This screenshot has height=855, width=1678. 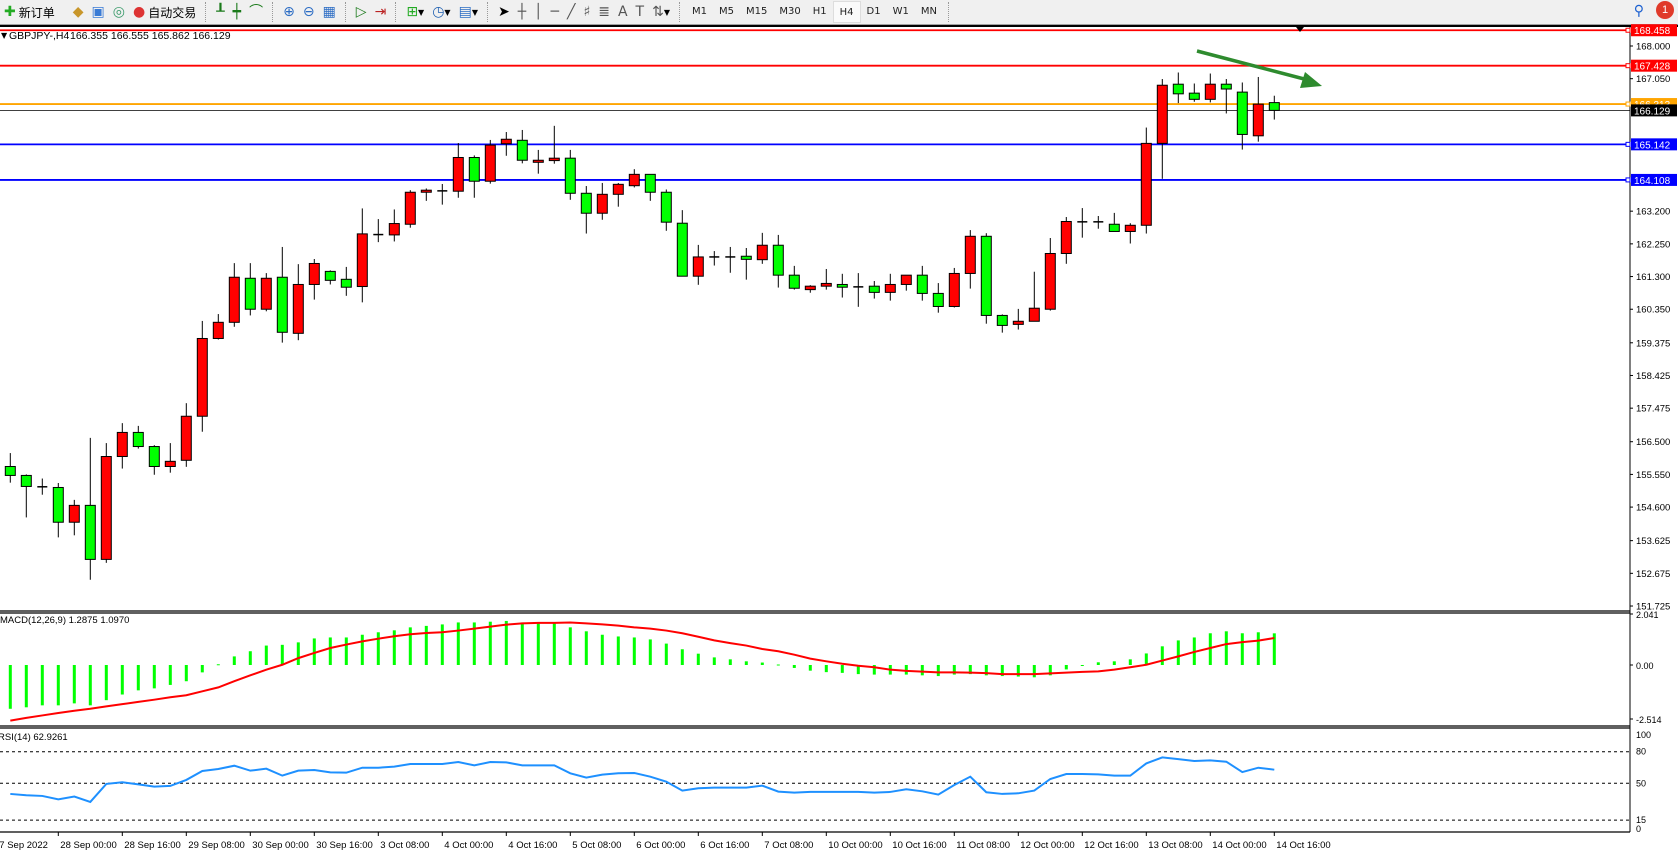 What do you see at coordinates (381, 12) in the screenshot?
I see `chart-shift-button: ⇥` at bounding box center [381, 12].